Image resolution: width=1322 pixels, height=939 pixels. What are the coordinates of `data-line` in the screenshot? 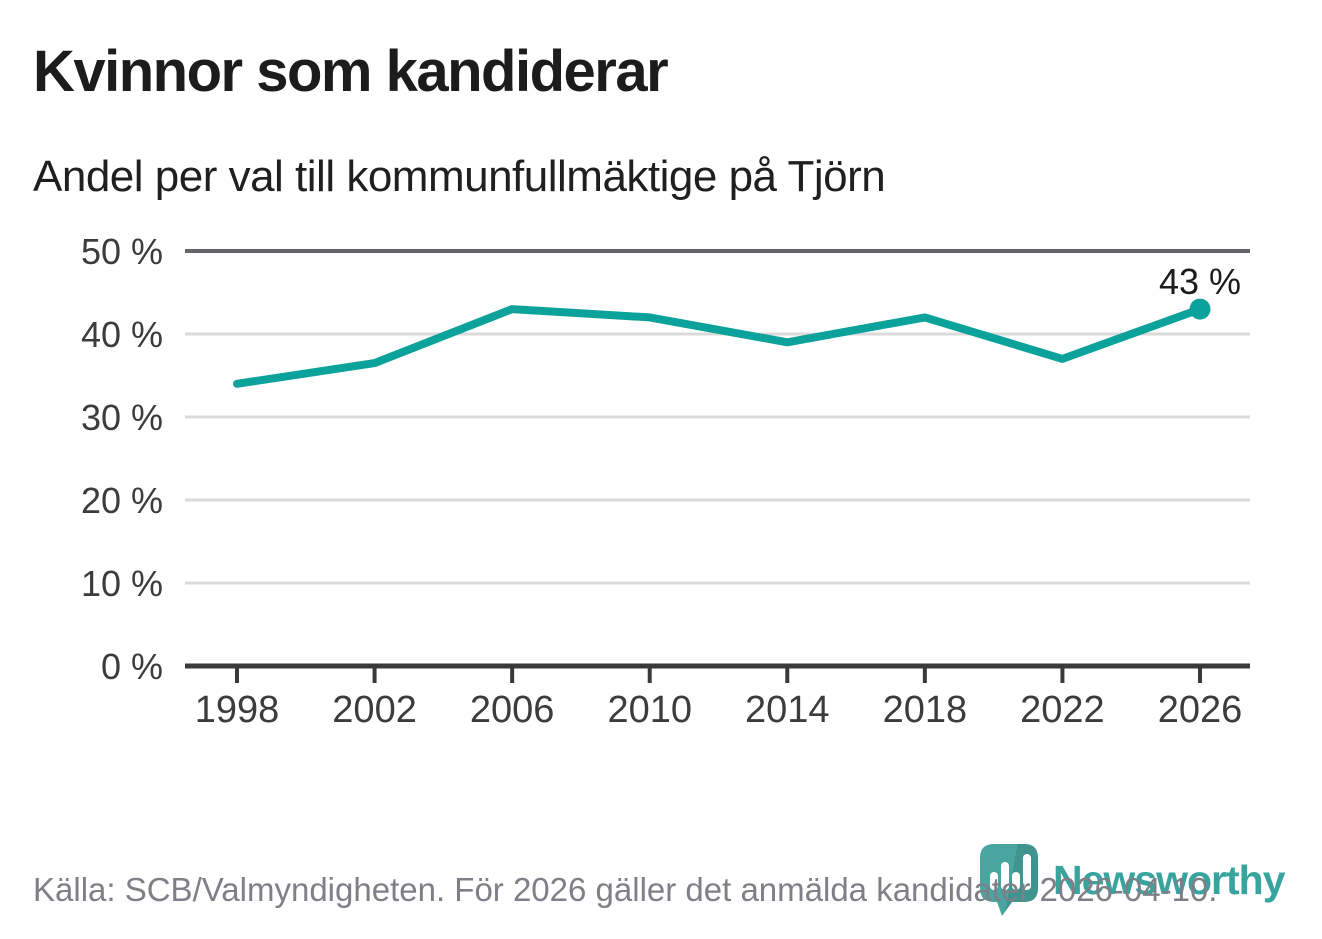 It's located at (718, 346).